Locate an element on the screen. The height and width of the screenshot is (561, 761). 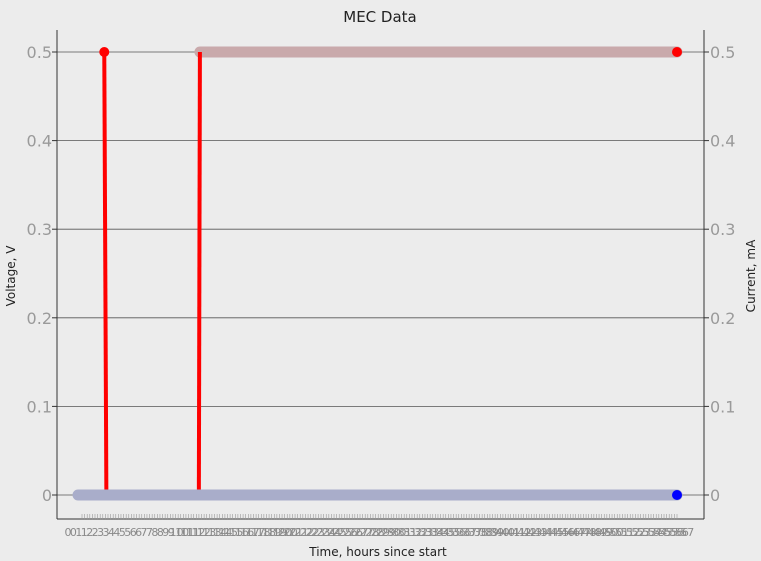
x-tick-label: 7 is located at coordinates (149, 532).